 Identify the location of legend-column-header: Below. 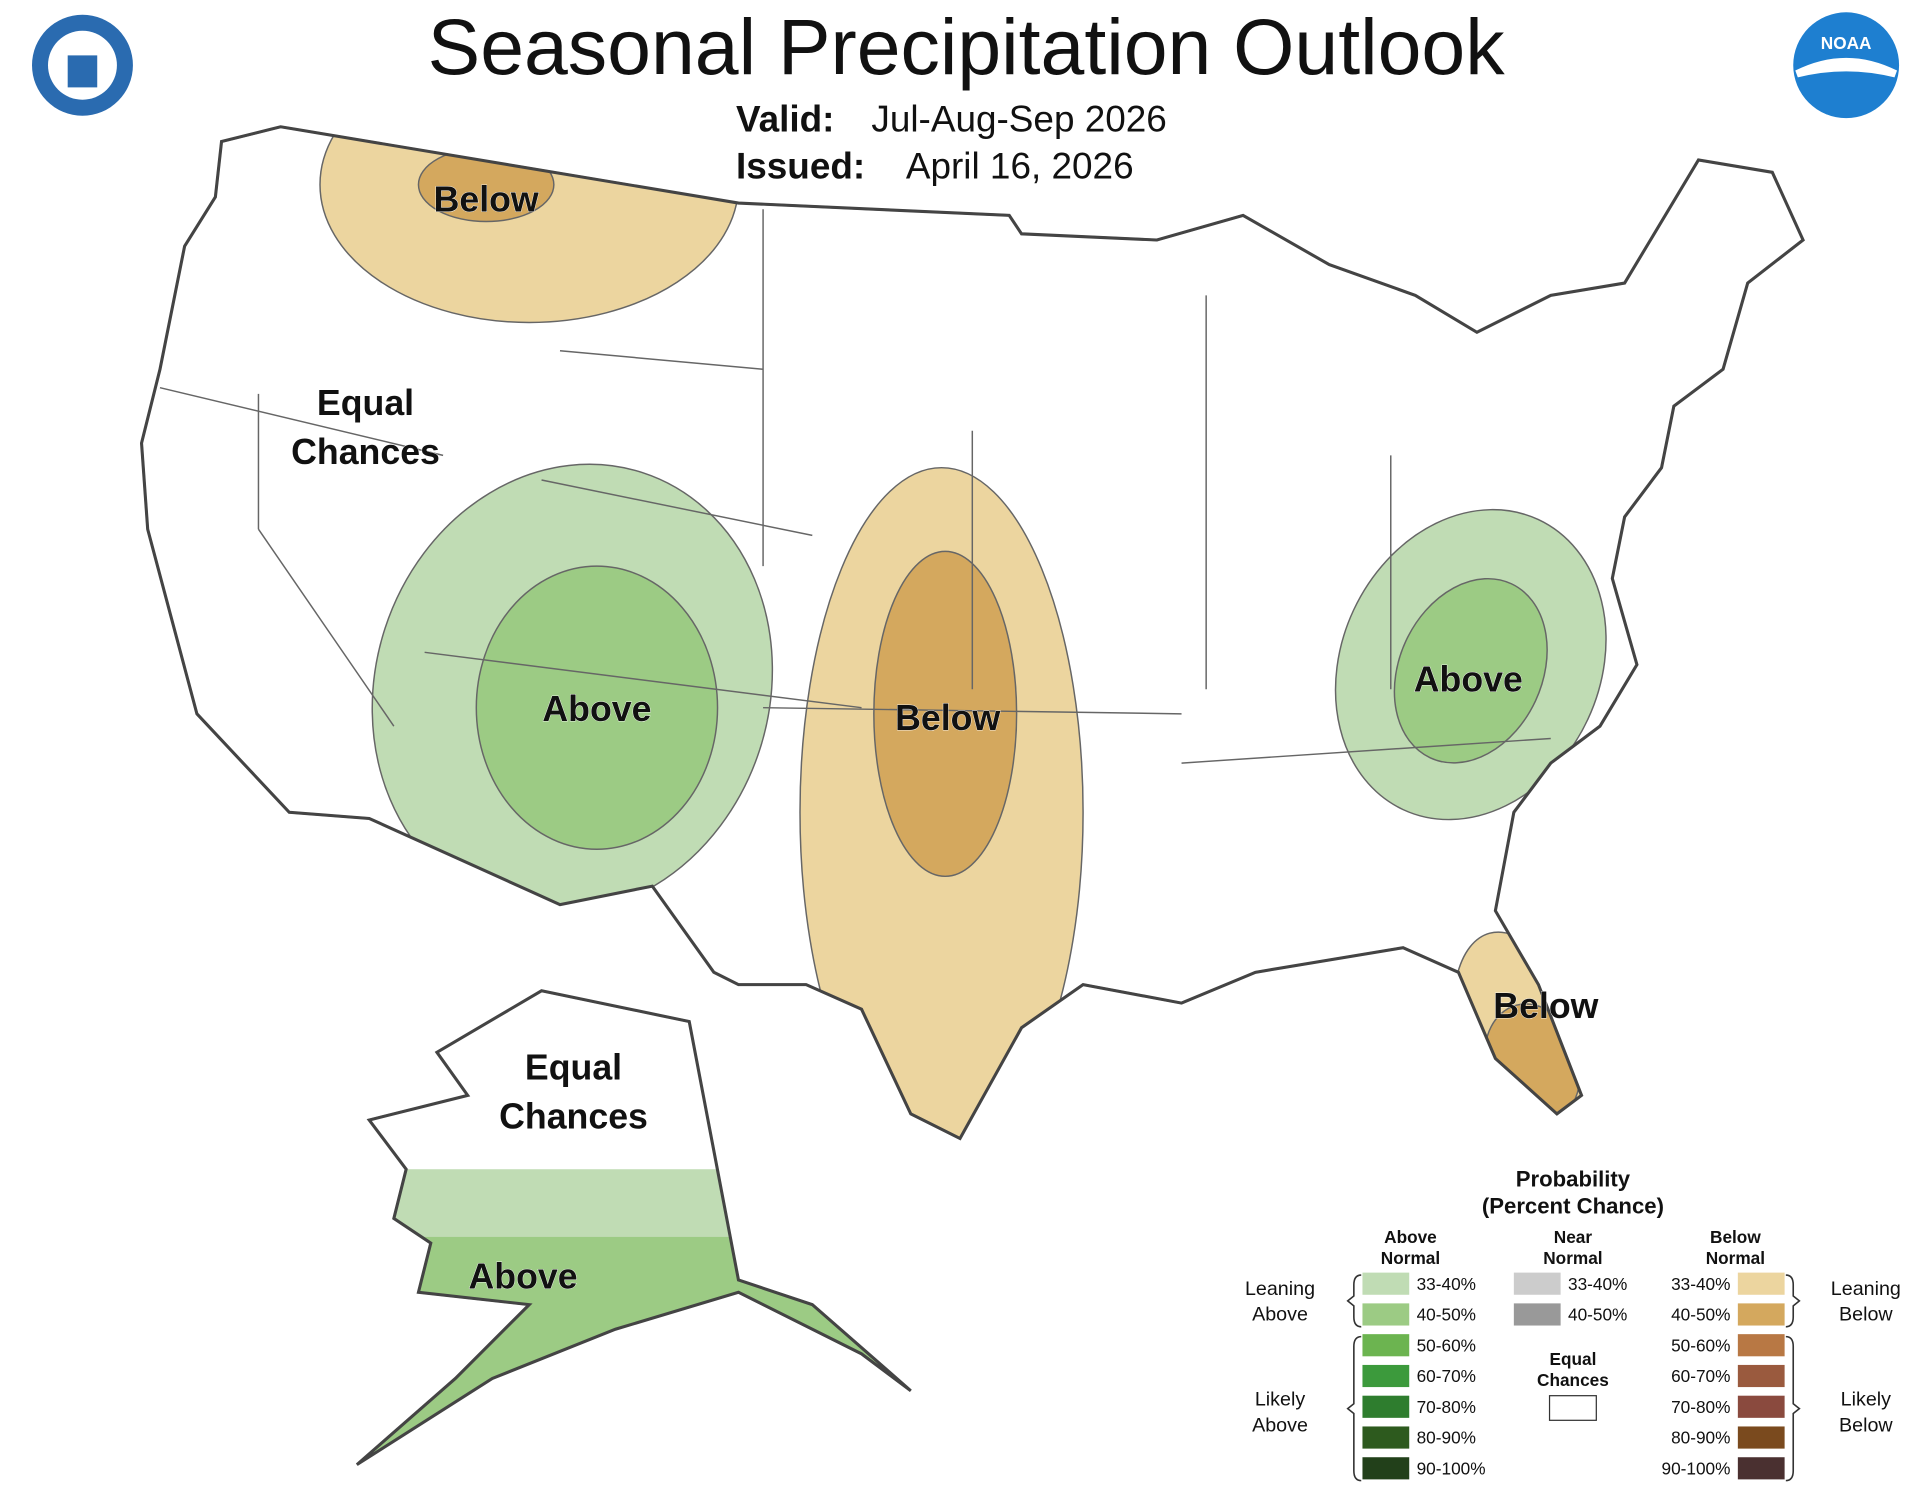
(1735, 1237).